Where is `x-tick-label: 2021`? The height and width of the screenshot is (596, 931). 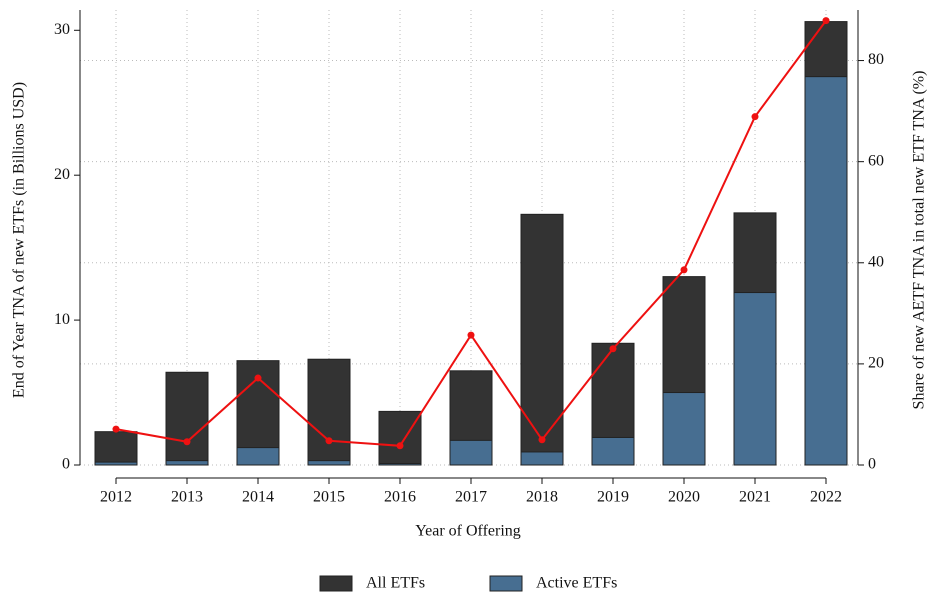 x-tick-label: 2021 is located at coordinates (755, 497).